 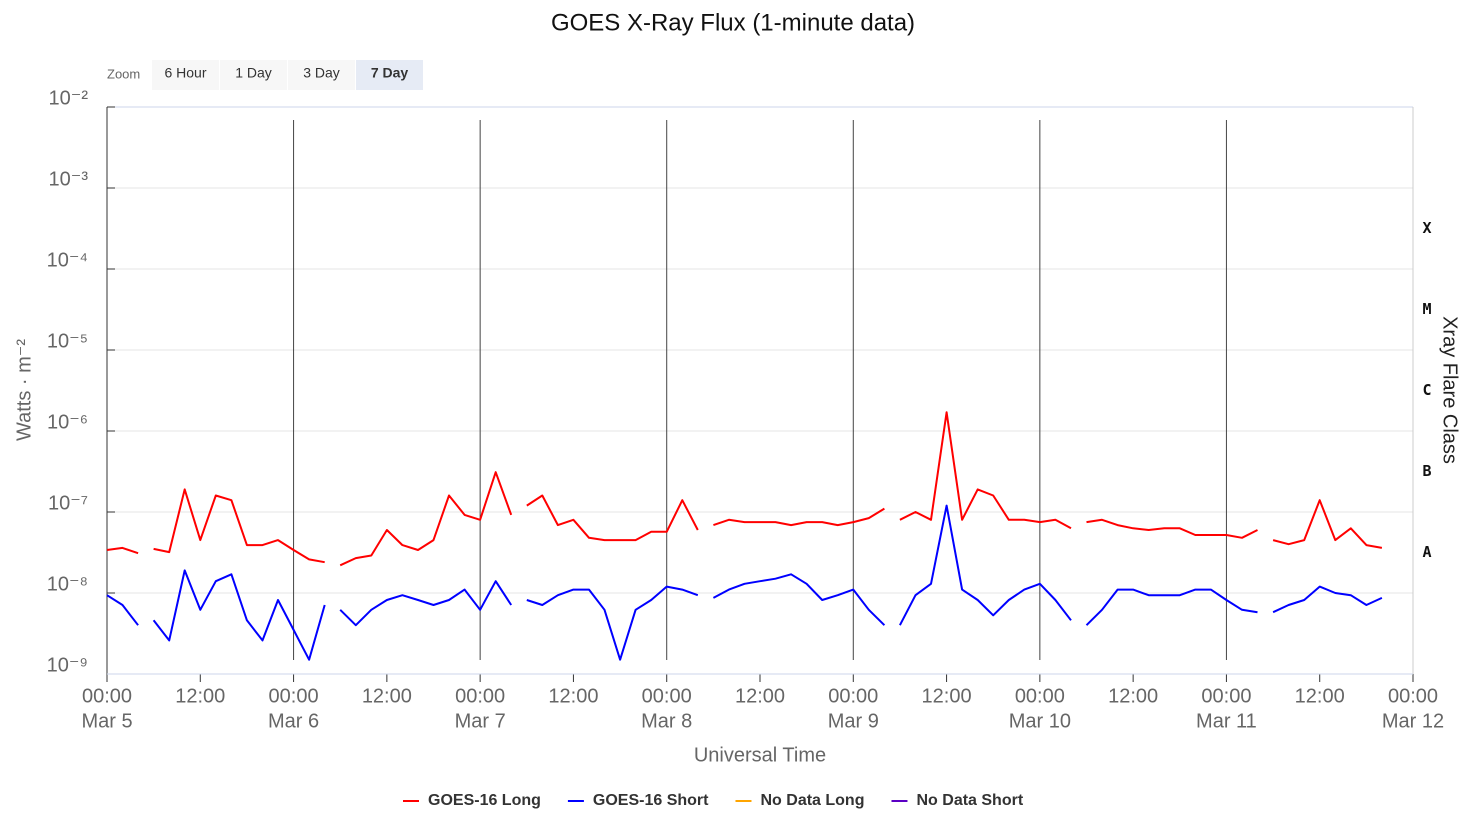 I want to click on zoom-button-label: 3 Day, so click(x=321, y=73).